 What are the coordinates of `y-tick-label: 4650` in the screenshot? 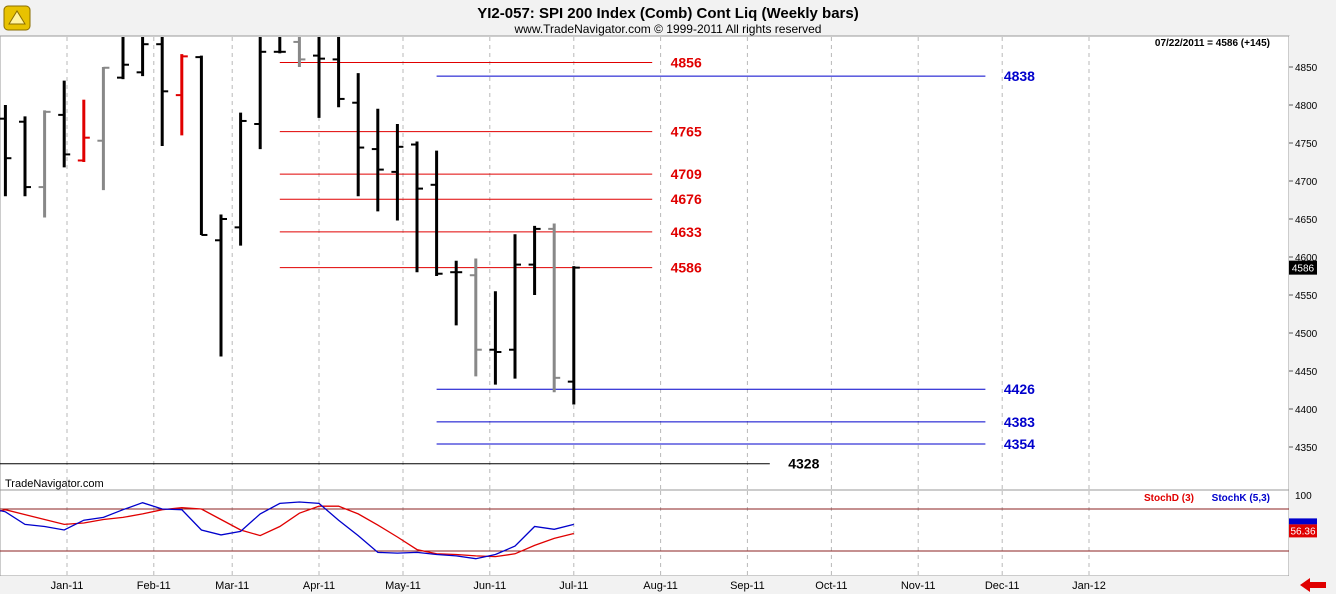 It's located at (1306, 220).